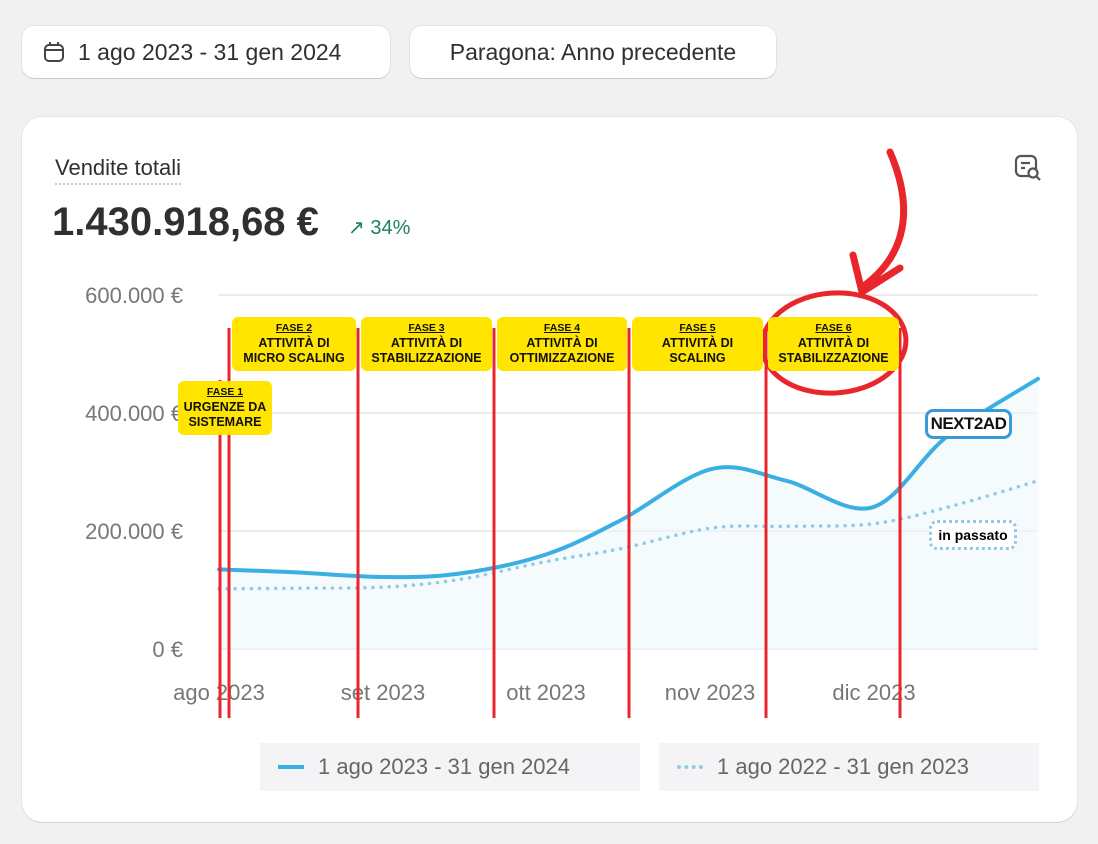 This screenshot has height=844, width=1098. What do you see at coordinates (697, 358) in the screenshot?
I see `phase-line: SCALING` at bounding box center [697, 358].